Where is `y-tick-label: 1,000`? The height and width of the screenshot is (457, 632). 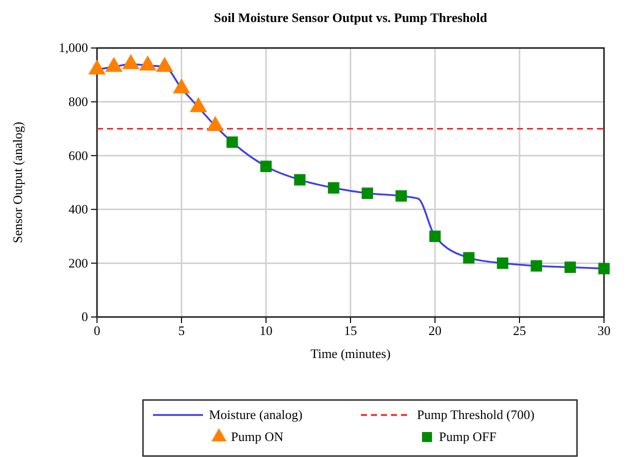 y-tick-label: 1,000 is located at coordinates (73, 48).